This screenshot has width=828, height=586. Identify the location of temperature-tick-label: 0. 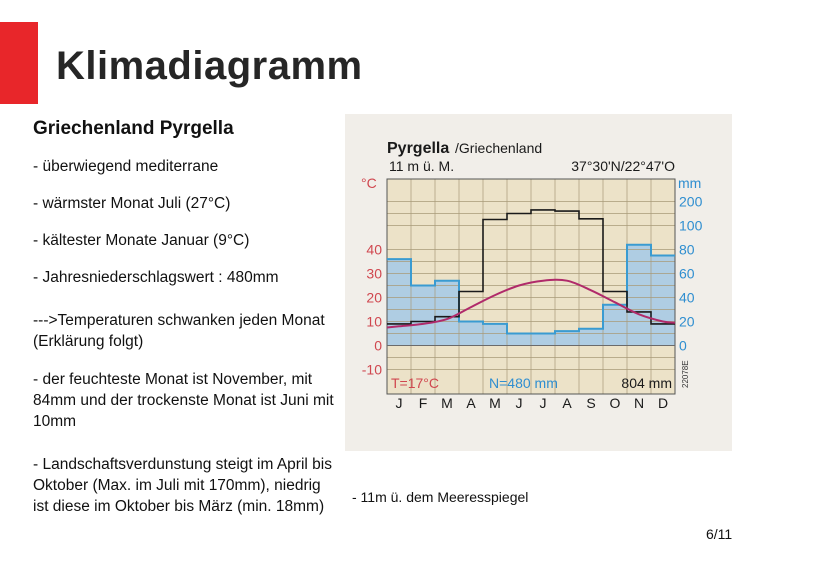
(378, 346).